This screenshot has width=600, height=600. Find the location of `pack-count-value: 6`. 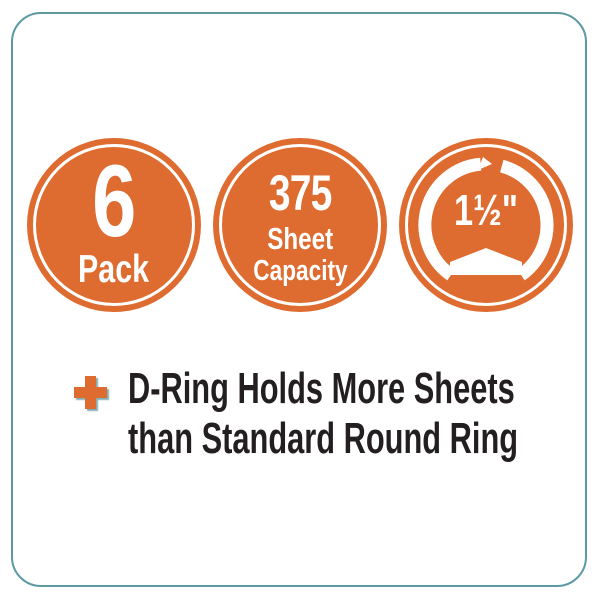

pack-count-value: 6 is located at coordinates (114, 201).